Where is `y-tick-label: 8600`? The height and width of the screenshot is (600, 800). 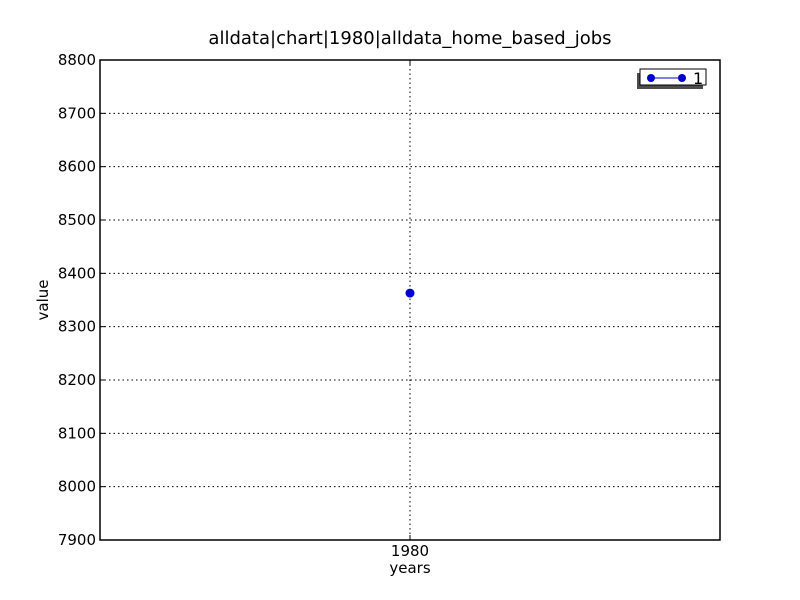 y-tick-label: 8600 is located at coordinates (77, 167).